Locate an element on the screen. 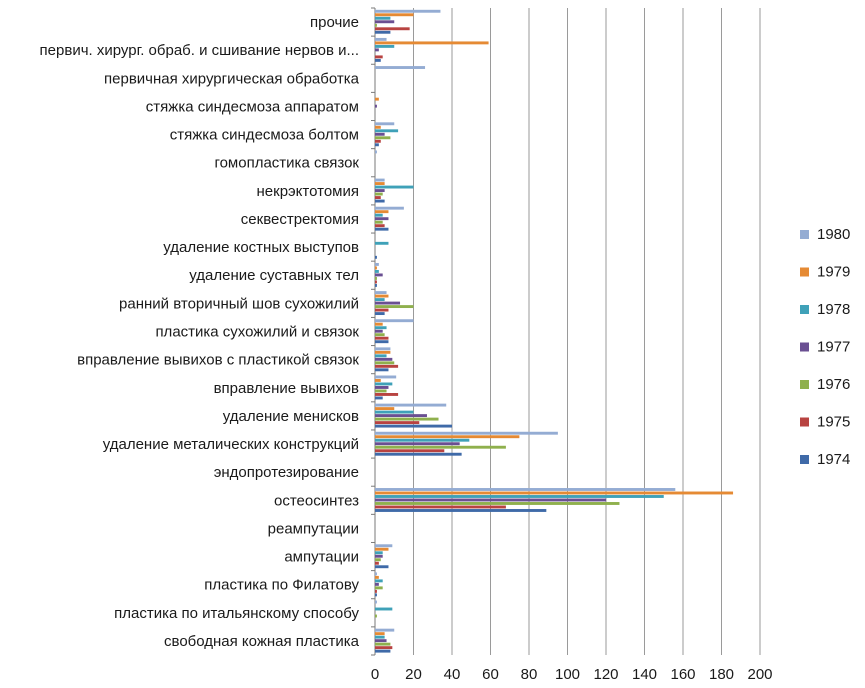  category-label: пластика сухожилий и связок is located at coordinates (257, 332).